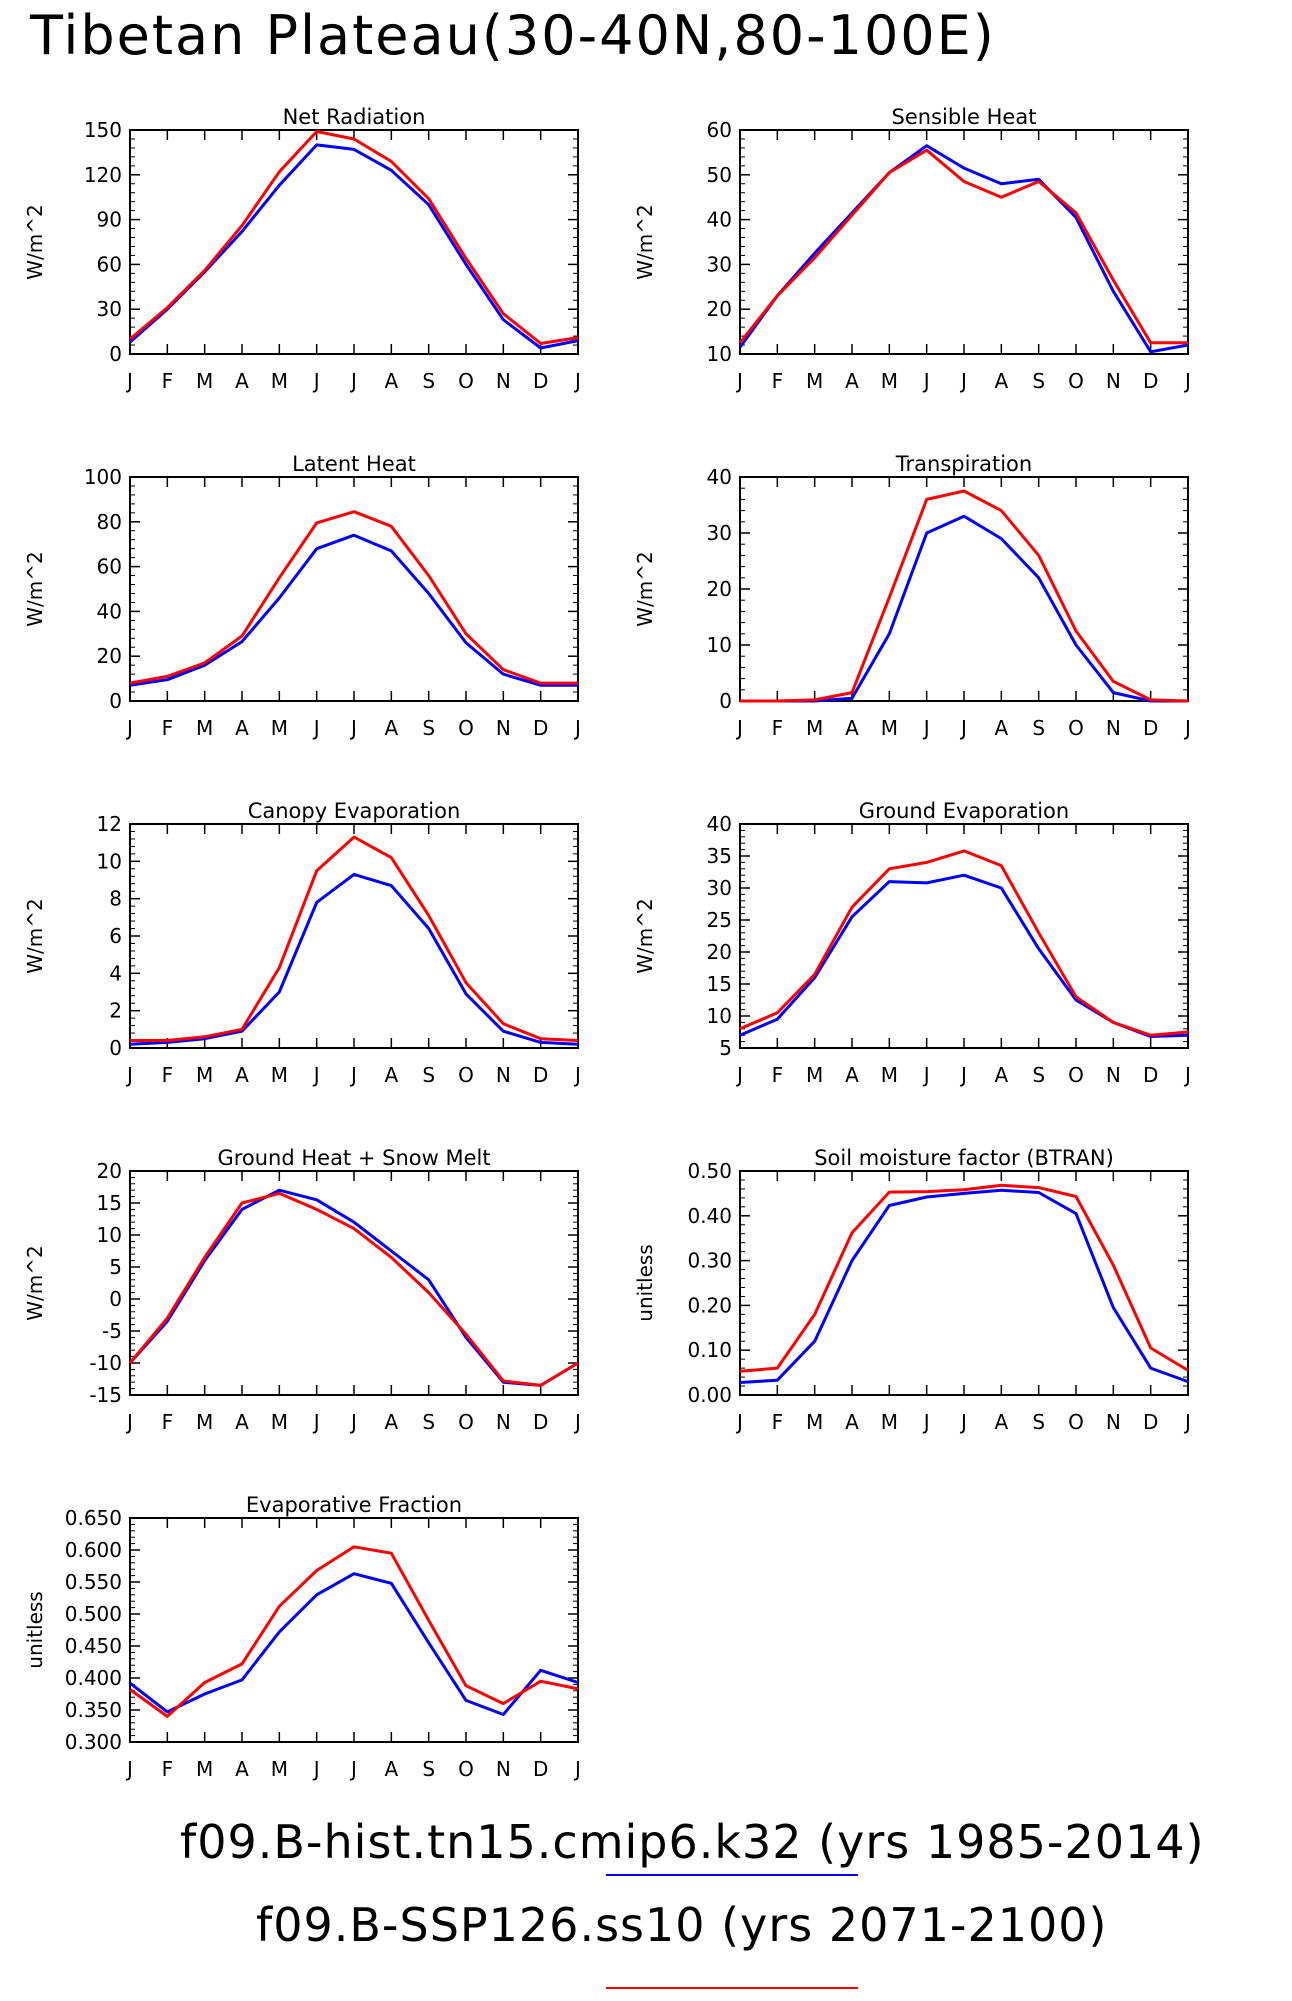 This screenshot has height=2001, width=1292. What do you see at coordinates (732, 1875) in the screenshot?
I see `legend-line-hist` at bounding box center [732, 1875].